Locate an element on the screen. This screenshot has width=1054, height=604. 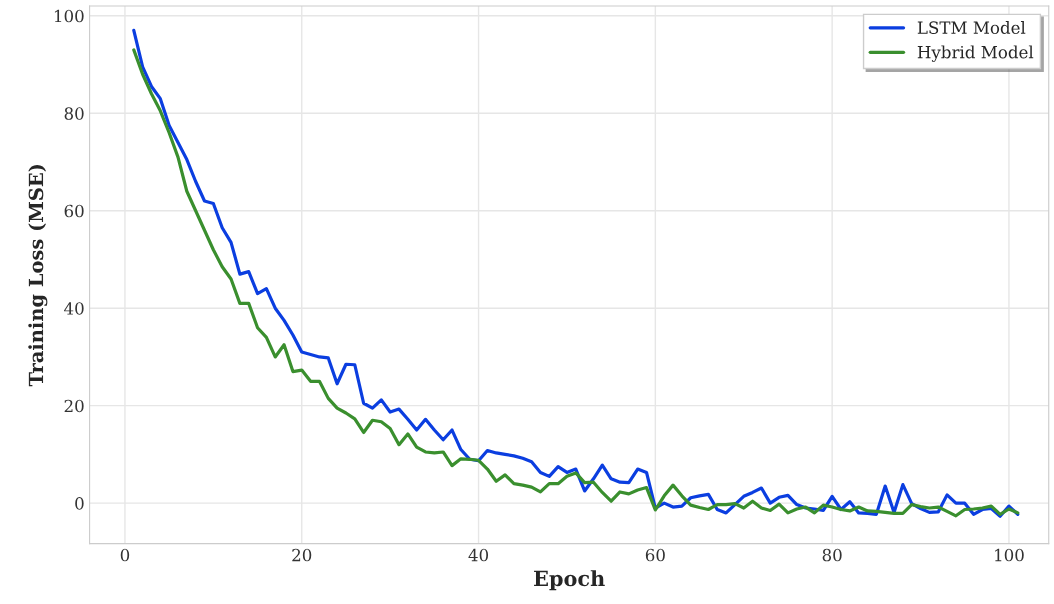
x-tick-label: 80 is located at coordinates (832, 555).